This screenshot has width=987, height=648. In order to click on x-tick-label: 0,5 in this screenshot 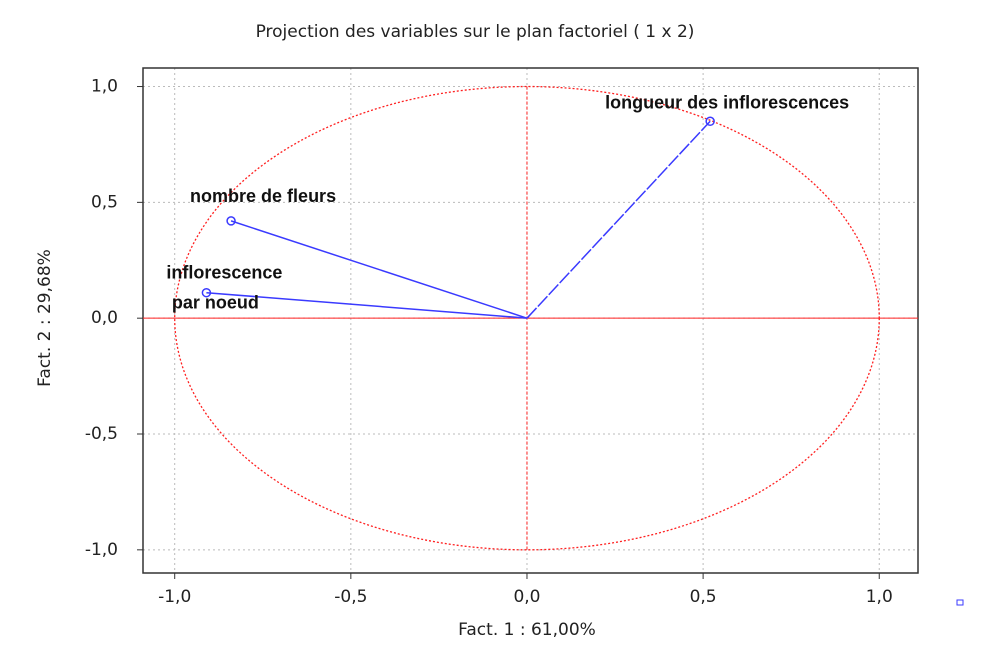, I will do `click(703, 597)`.